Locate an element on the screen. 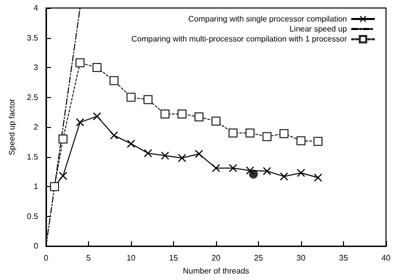  y-tick-label: 0.5 is located at coordinates (32, 216).